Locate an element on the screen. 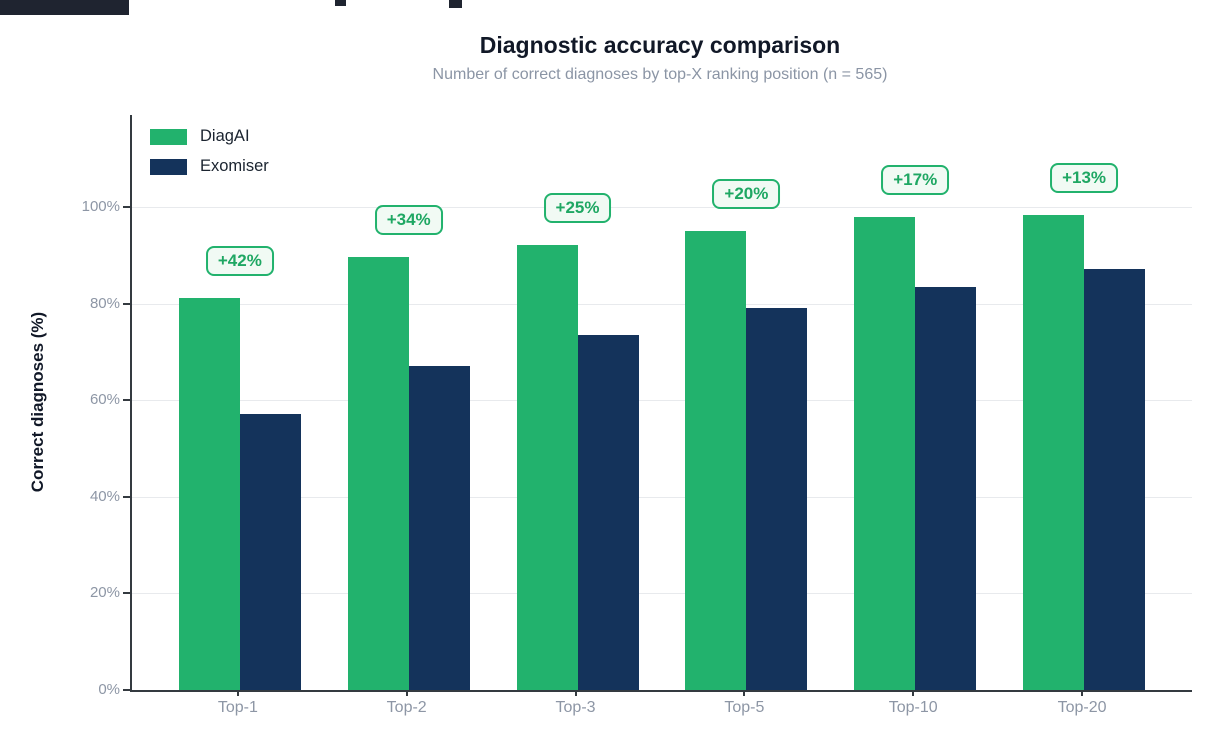 The height and width of the screenshot is (755, 1228). bar-group-top-20: +13% is located at coordinates (1084, 402).